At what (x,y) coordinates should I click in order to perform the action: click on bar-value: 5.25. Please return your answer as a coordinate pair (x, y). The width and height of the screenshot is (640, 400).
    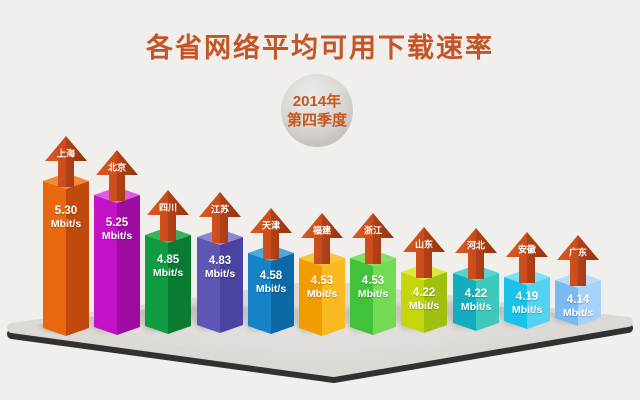
    Looking at the image, I should click on (117, 223).